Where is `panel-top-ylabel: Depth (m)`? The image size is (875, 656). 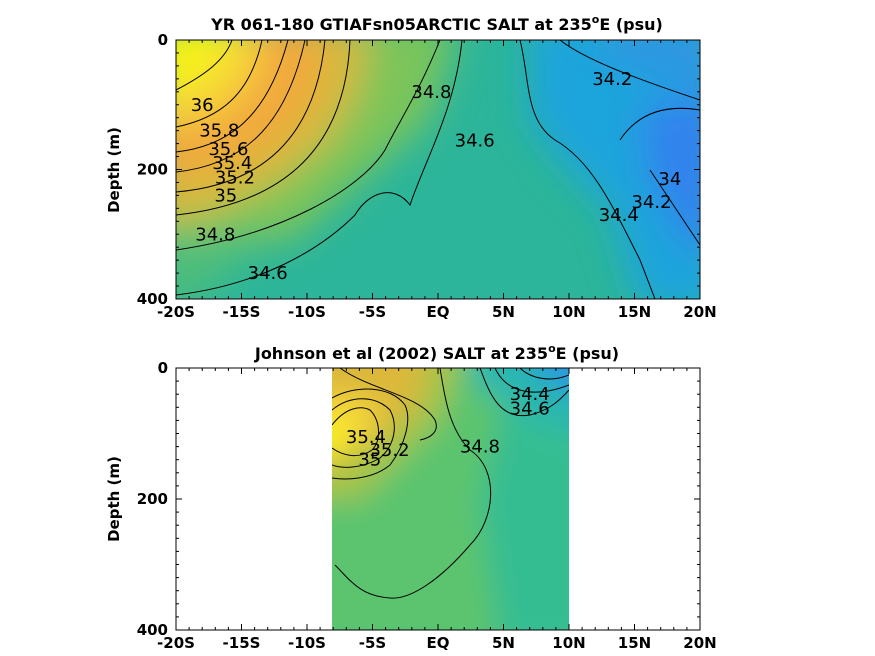
panel-top-ylabel: Depth (m) is located at coordinates (114, 170).